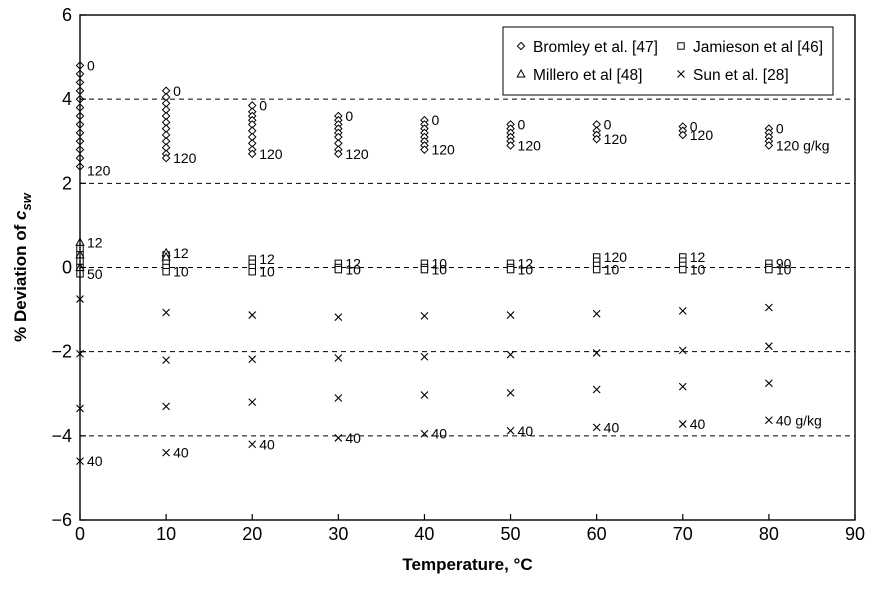 The width and height of the screenshot is (872, 590). Describe the element at coordinates (597, 534) in the screenshot. I see `x-tick-label: 60` at that location.